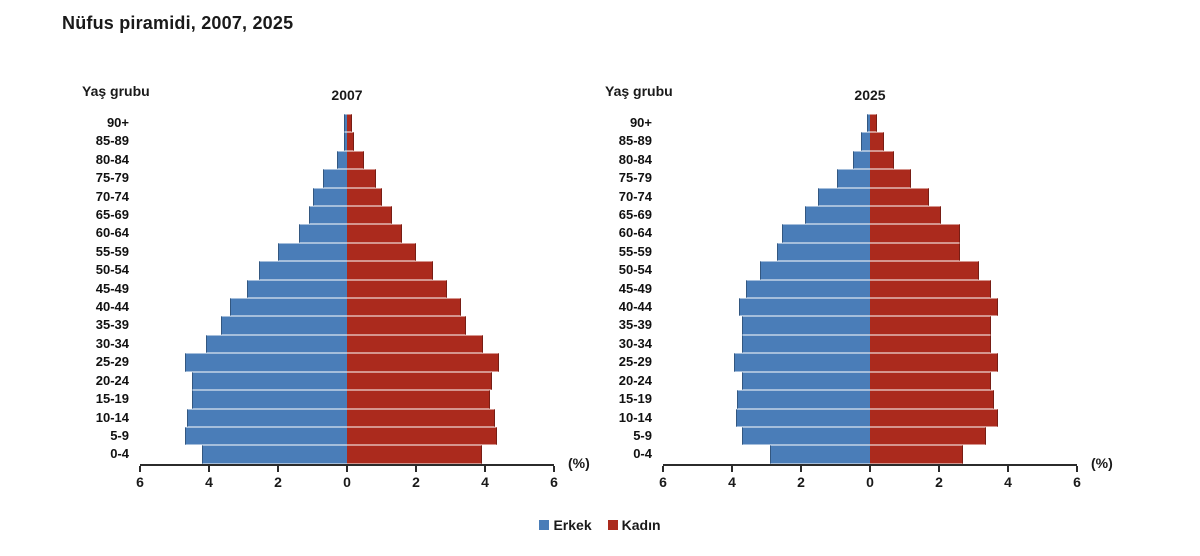 This screenshot has height=556, width=1200. What do you see at coordinates (635, 325) in the screenshot?
I see `age-label: 35-39` at bounding box center [635, 325].